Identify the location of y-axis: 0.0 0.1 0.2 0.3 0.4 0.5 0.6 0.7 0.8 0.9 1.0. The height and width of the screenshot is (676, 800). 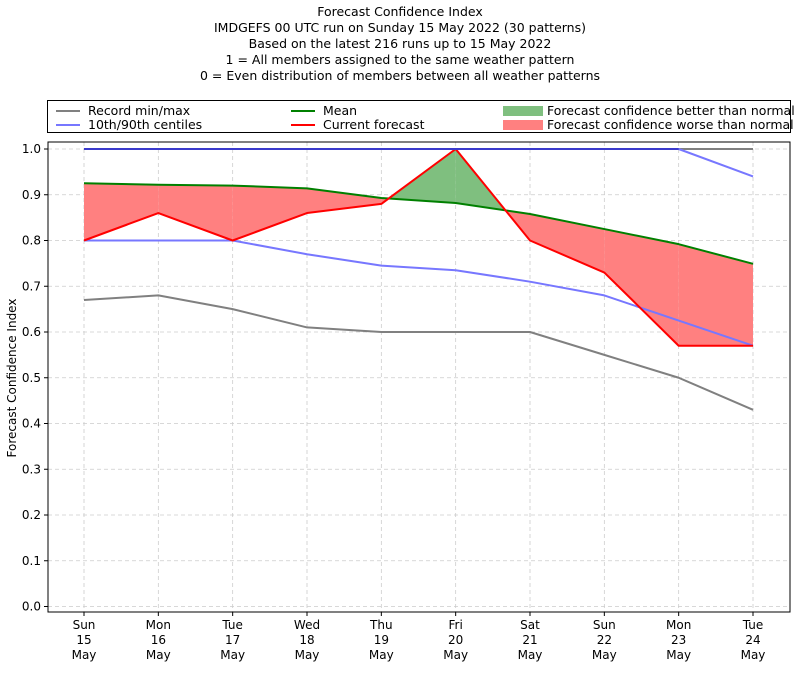
(35, 378).